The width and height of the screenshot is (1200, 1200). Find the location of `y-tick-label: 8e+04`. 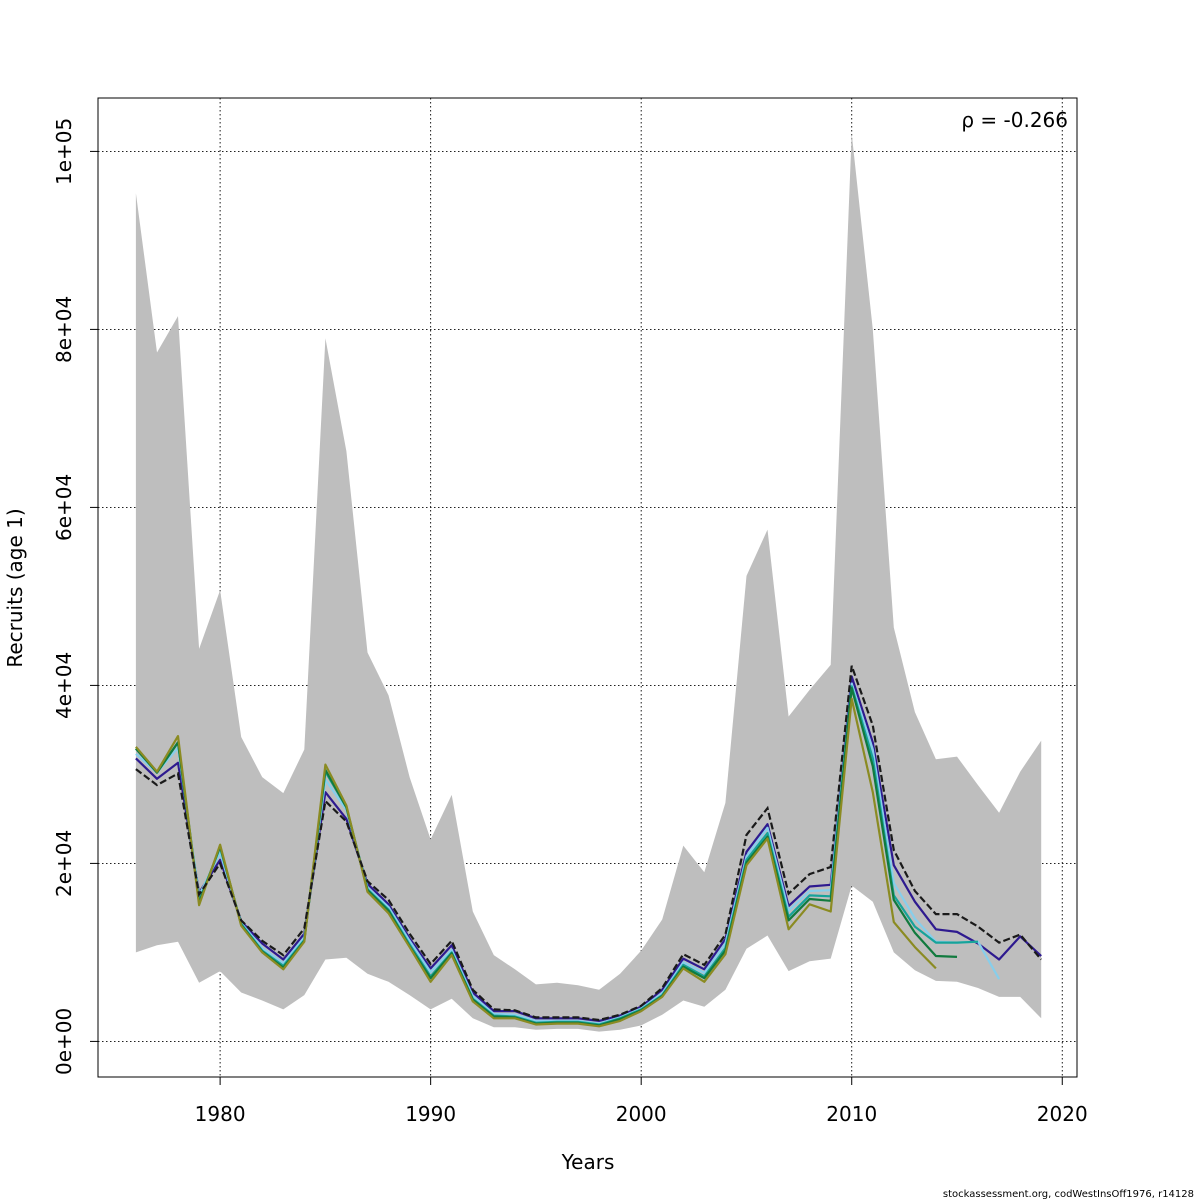

y-tick-label: 8e+04 is located at coordinates (64, 329).